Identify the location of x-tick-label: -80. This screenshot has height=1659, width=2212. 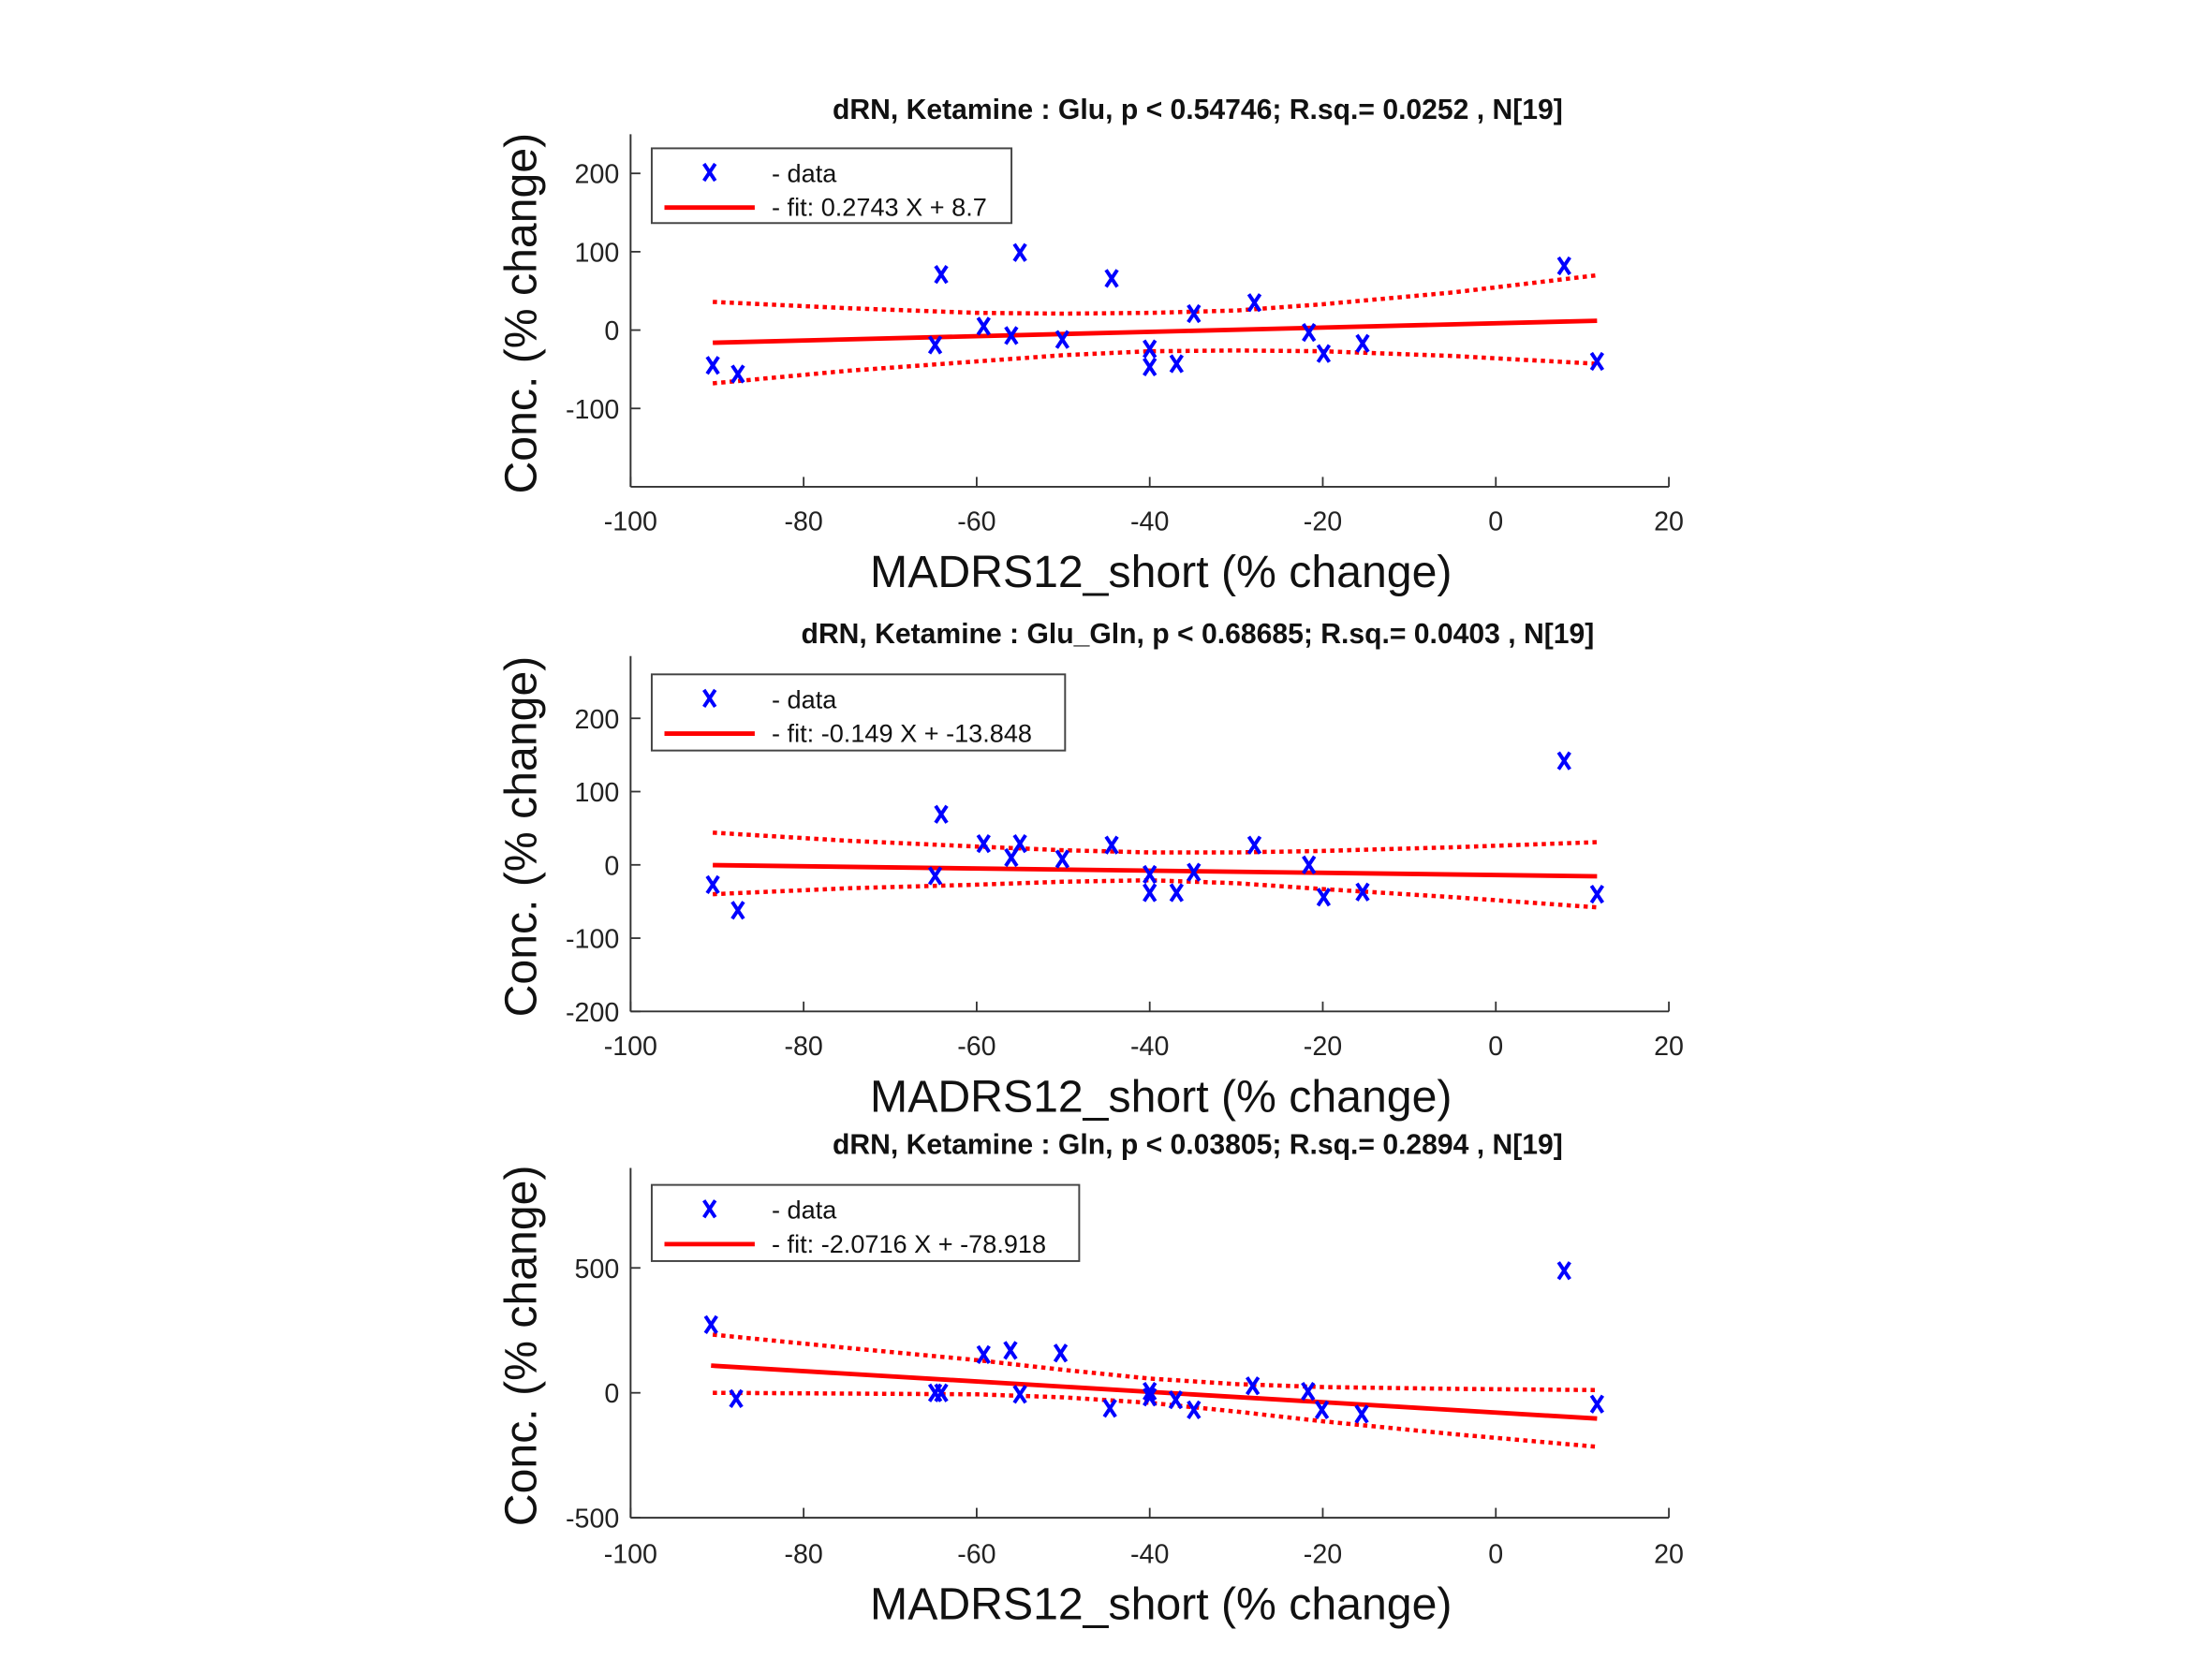
(803, 1047).